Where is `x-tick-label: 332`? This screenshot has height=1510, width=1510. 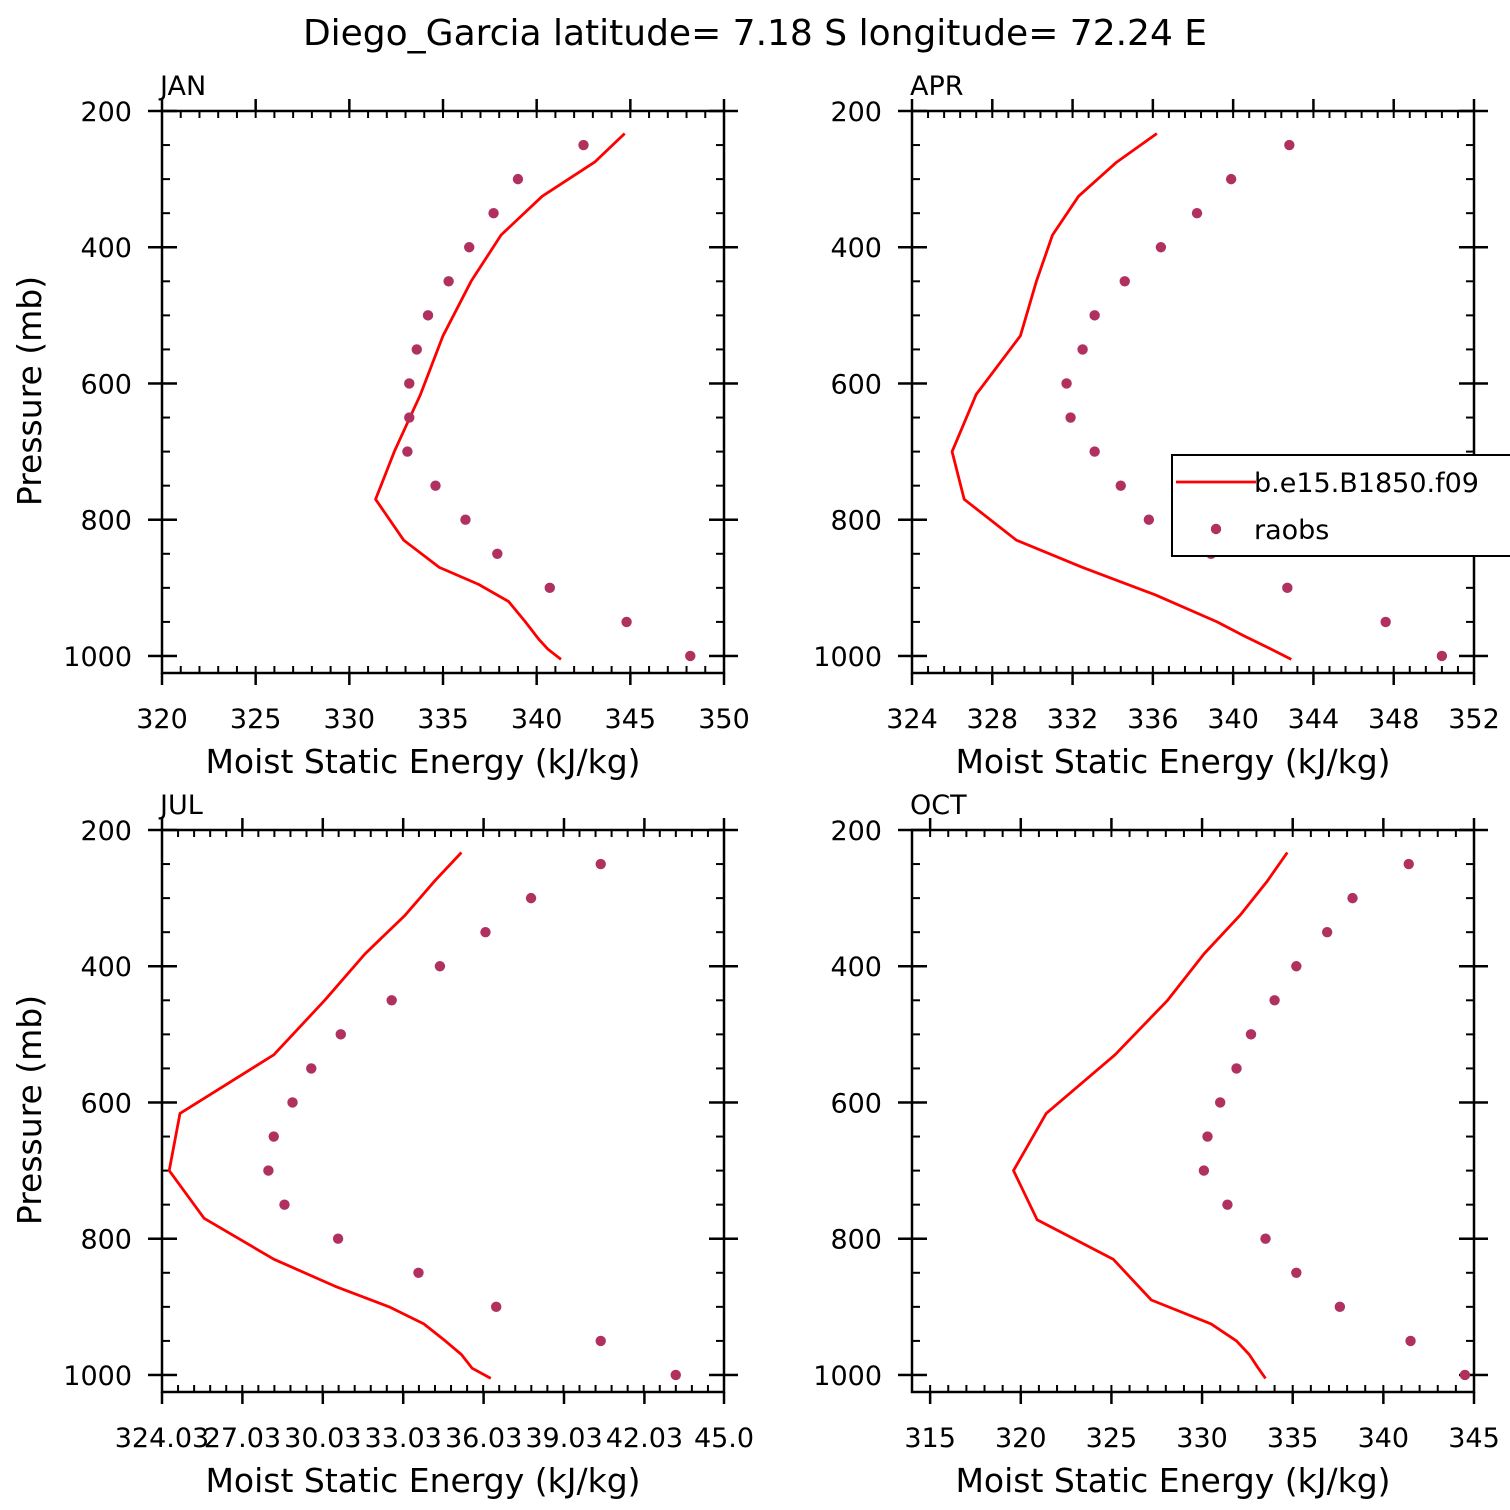
x-tick-label: 332 is located at coordinates (1073, 719).